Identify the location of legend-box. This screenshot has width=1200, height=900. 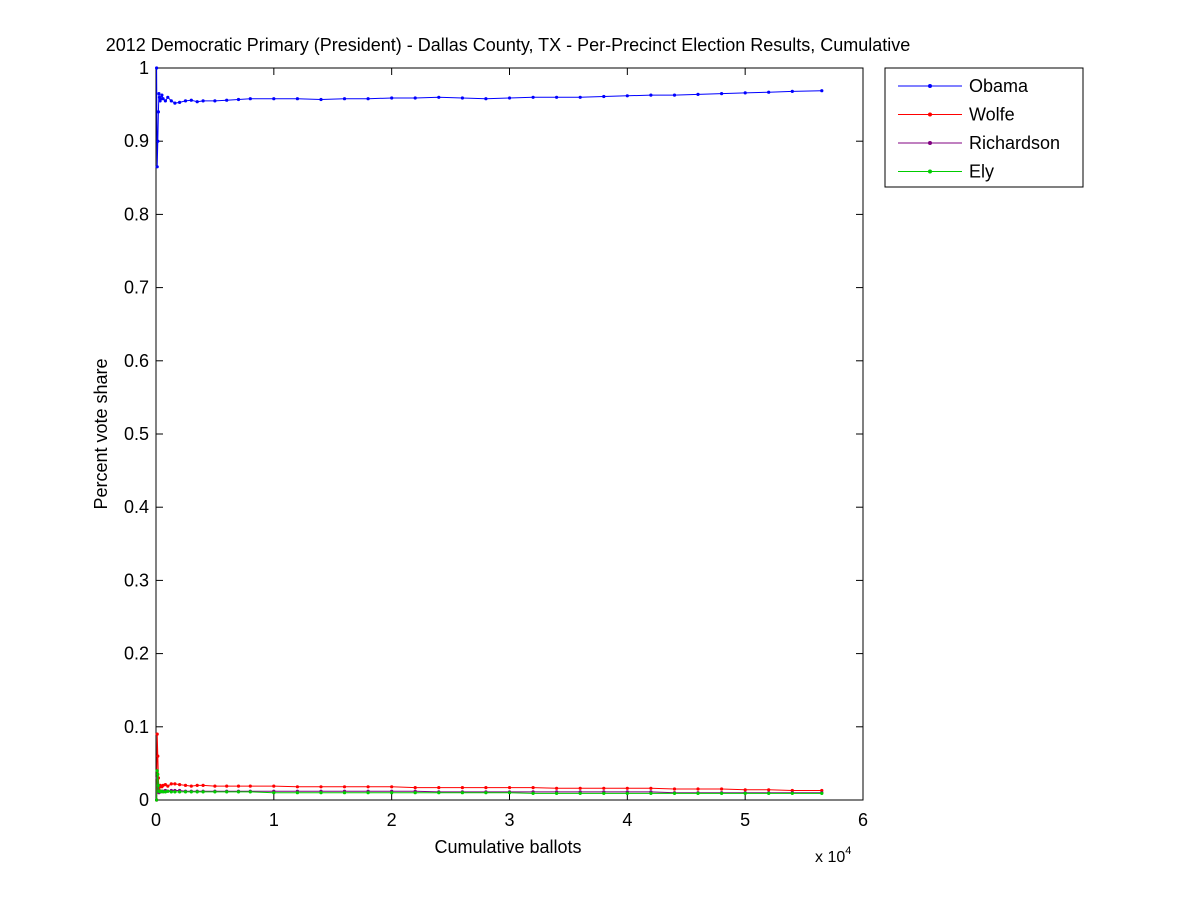
(984, 127).